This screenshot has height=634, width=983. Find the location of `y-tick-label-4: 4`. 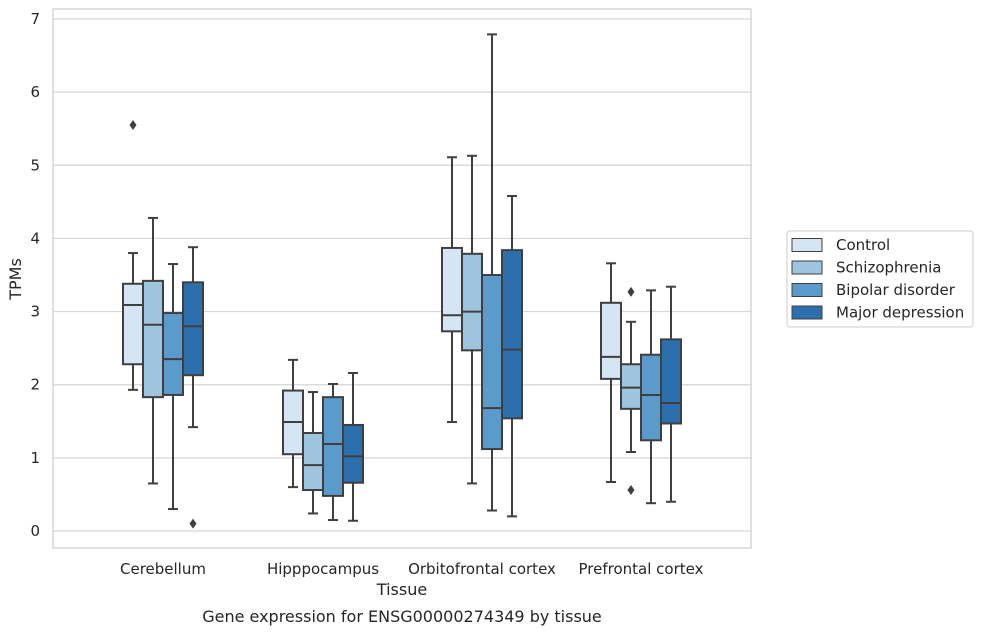

y-tick-label-4: 4 is located at coordinates (35, 238).